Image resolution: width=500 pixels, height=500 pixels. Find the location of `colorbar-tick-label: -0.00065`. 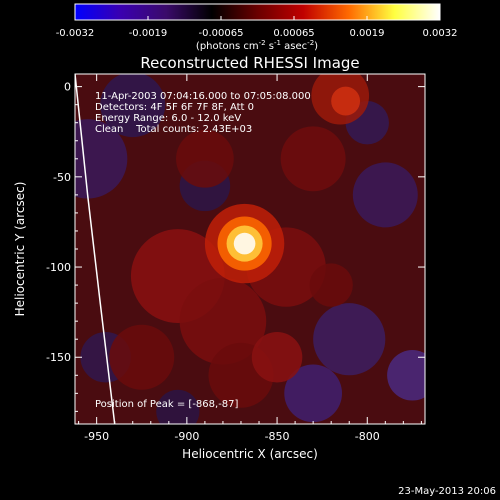

colorbar-tick-label: -0.00065 is located at coordinates (221, 33).